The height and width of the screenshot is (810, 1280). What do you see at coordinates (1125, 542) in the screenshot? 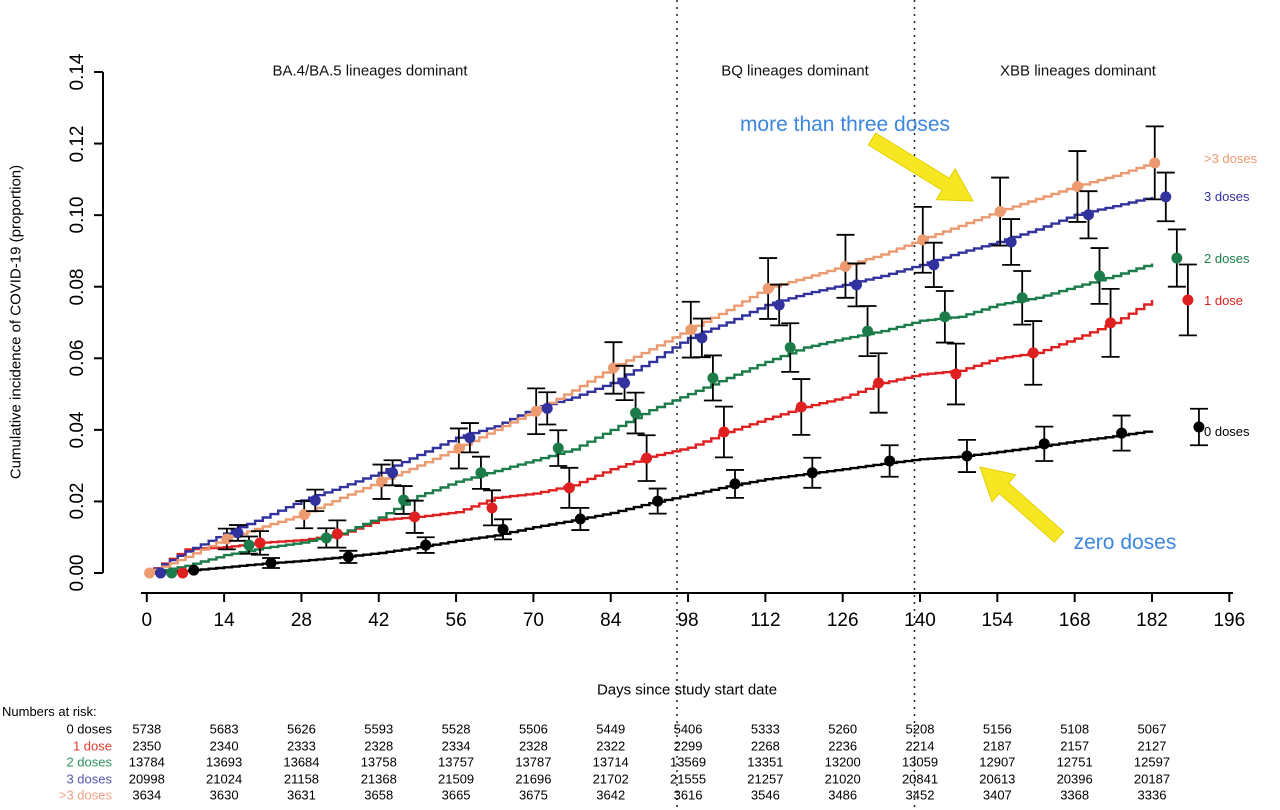
I see `annotation-zero-doses: zero doses` at bounding box center [1125, 542].